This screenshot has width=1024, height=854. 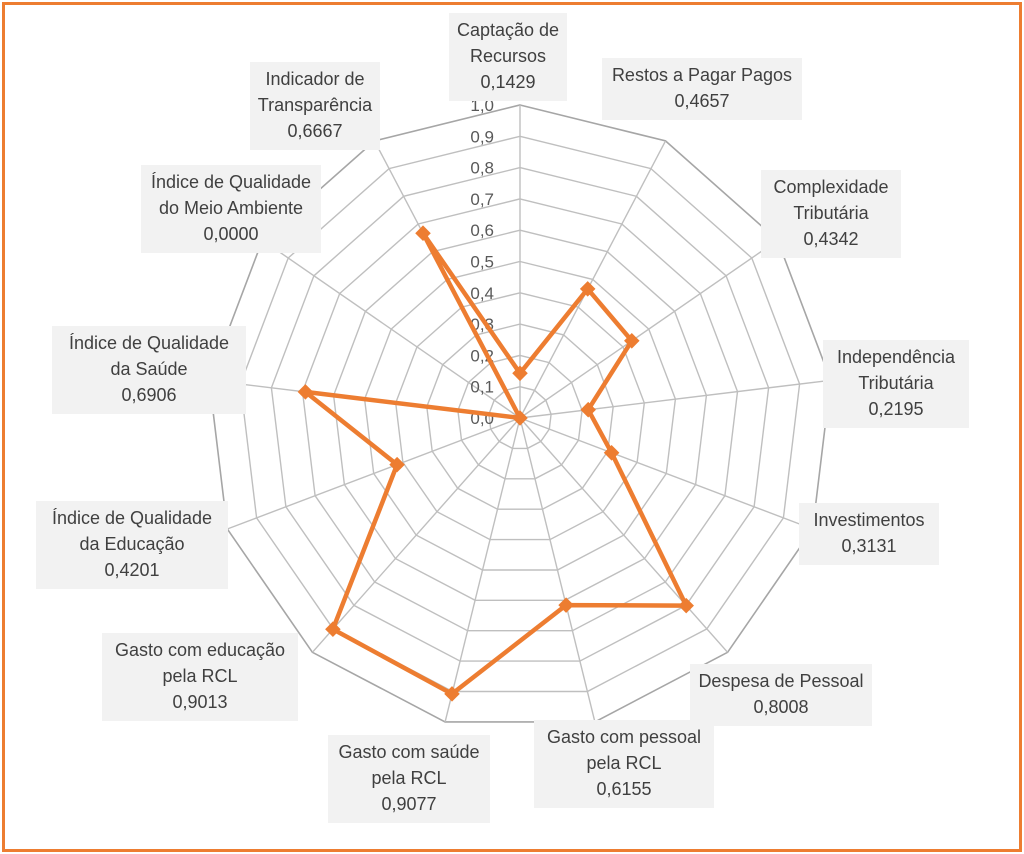 I want to click on tick-label: 0,1, so click(x=482, y=387).